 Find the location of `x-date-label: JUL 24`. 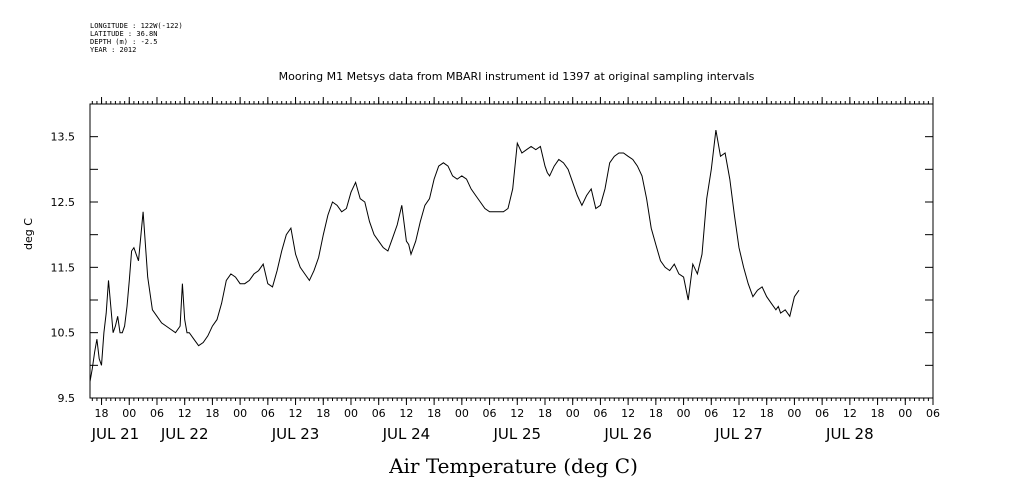

x-date-label: JUL 24 is located at coordinates (406, 434).